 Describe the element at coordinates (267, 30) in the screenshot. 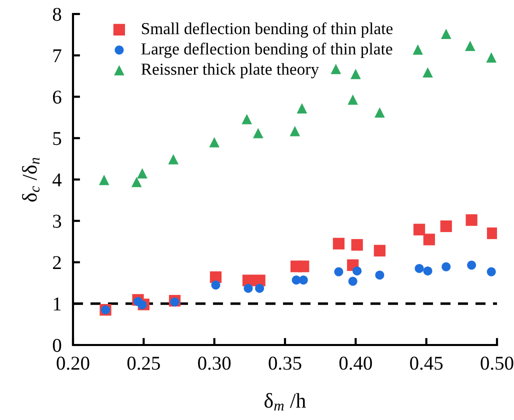

I see `legend-label: Small deflection bending of thin plate` at that location.